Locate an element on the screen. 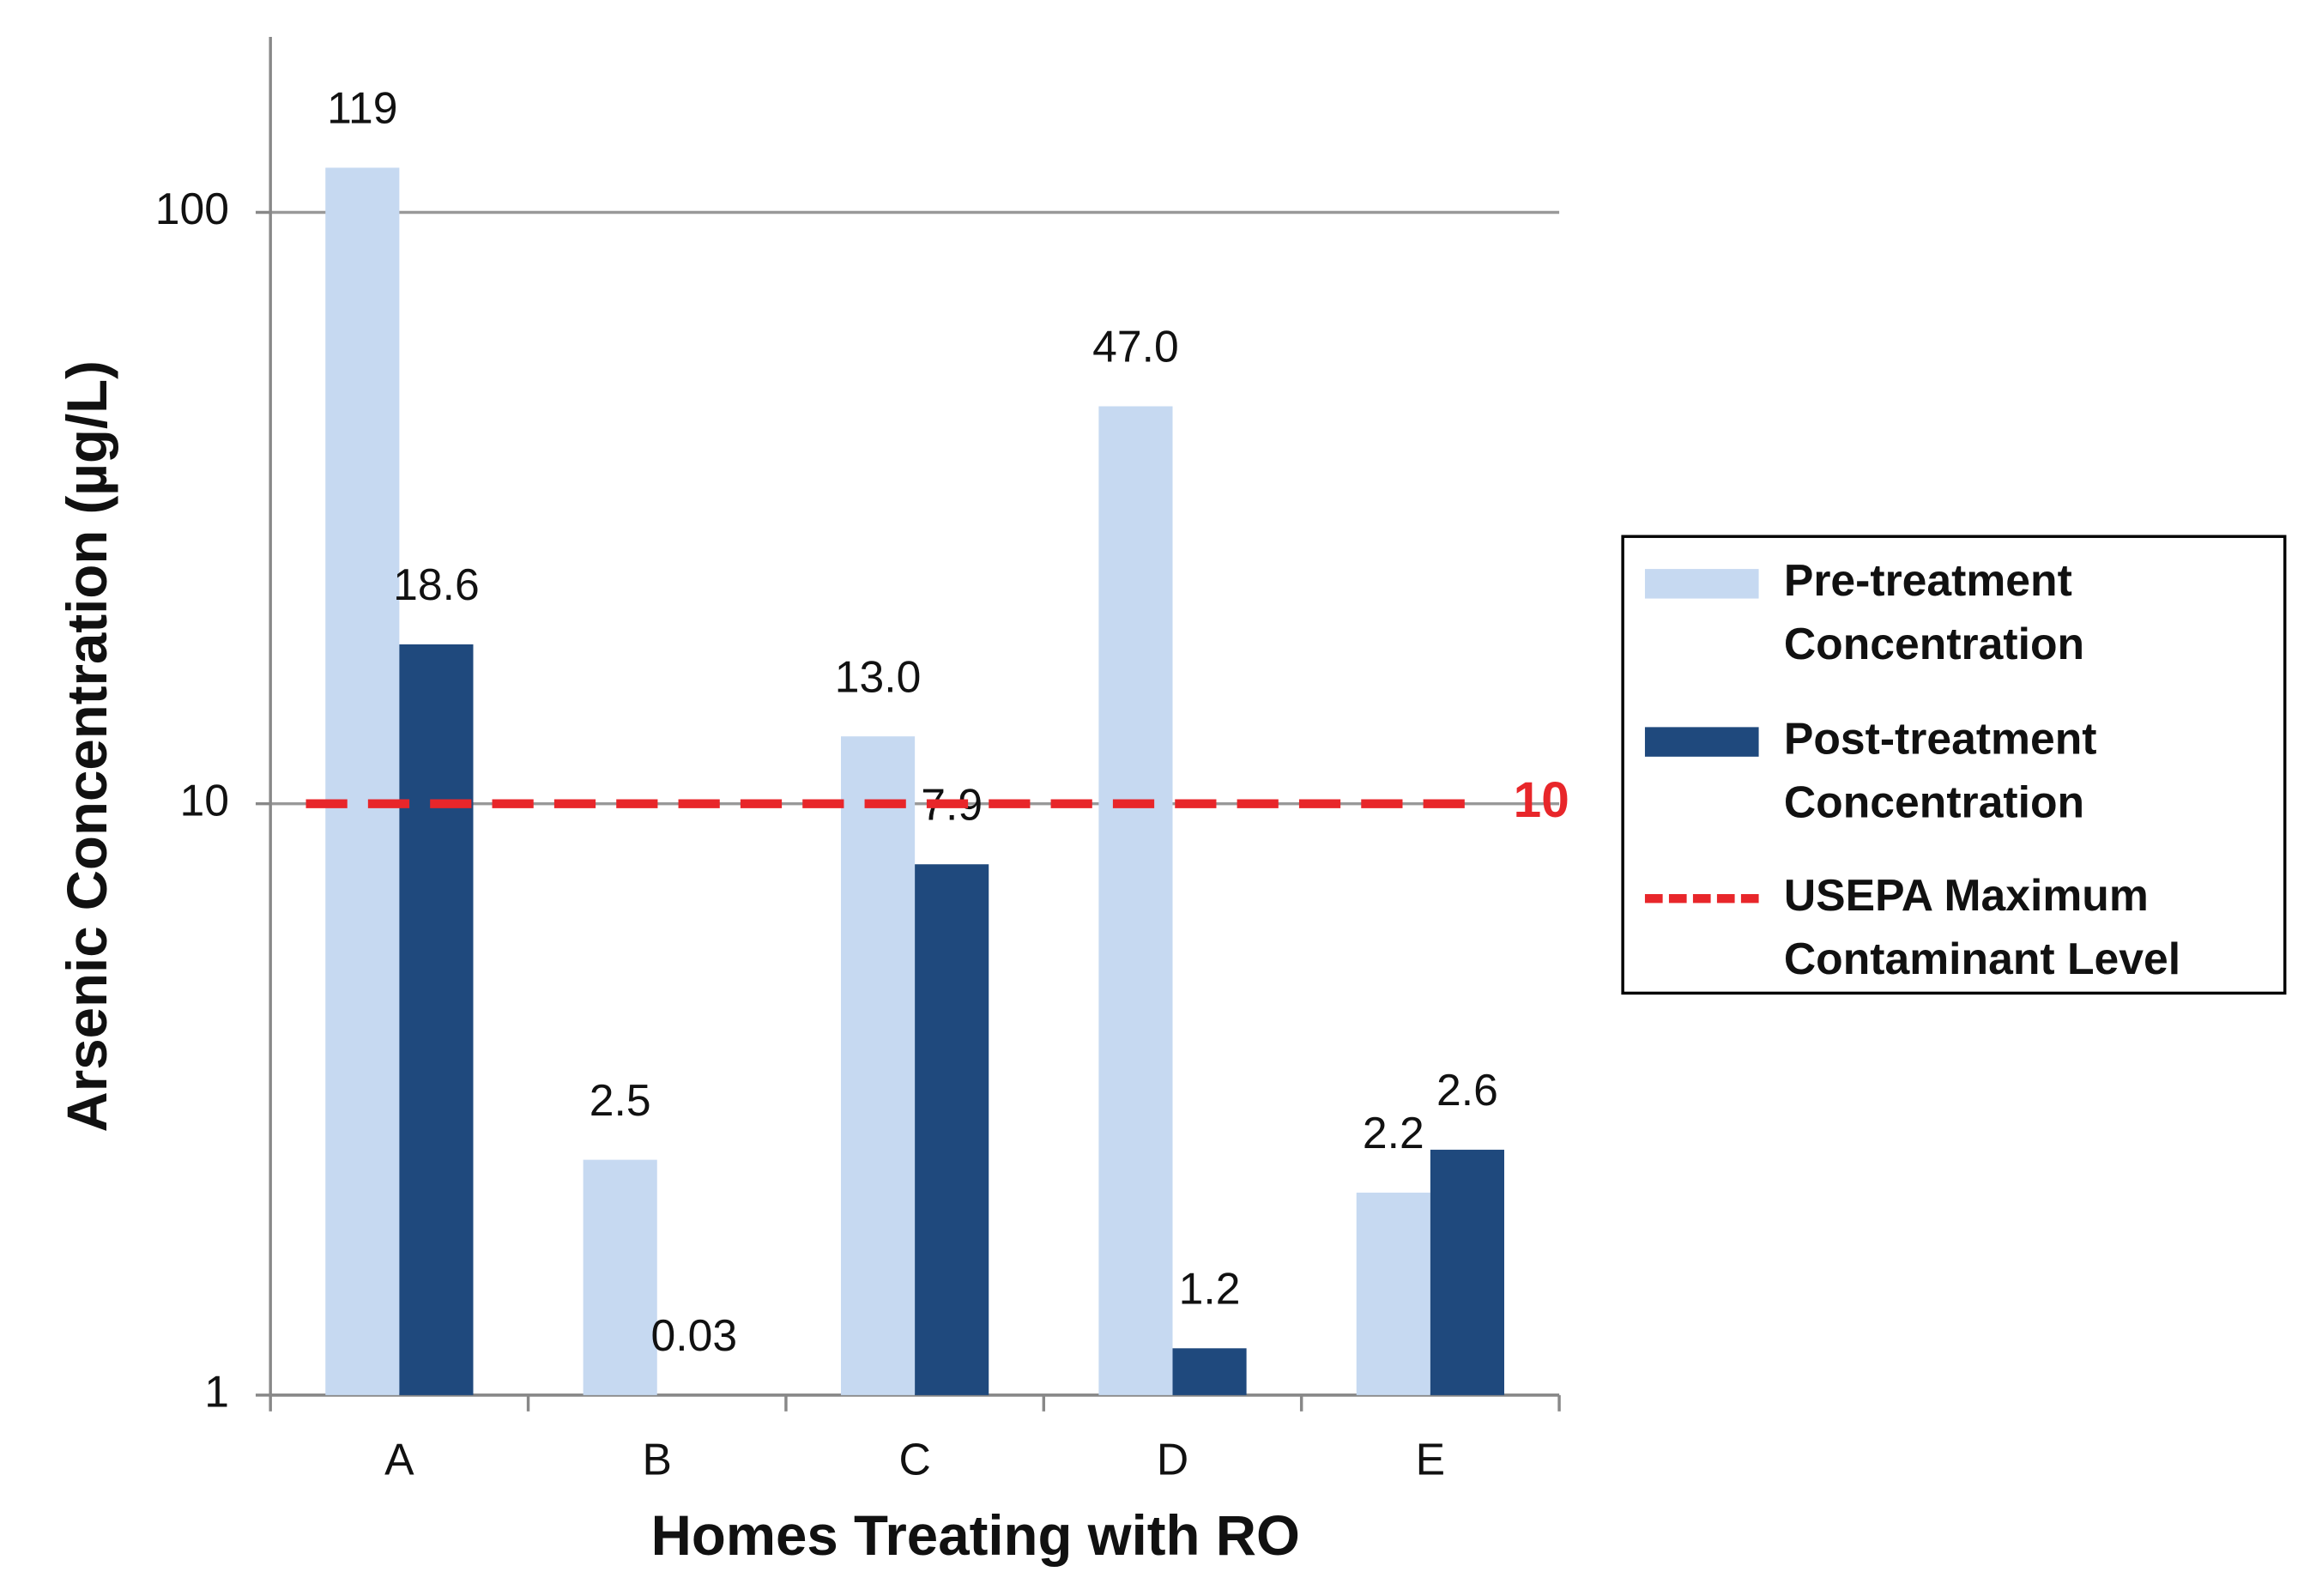  data-label: 18.6 is located at coordinates (436, 584).